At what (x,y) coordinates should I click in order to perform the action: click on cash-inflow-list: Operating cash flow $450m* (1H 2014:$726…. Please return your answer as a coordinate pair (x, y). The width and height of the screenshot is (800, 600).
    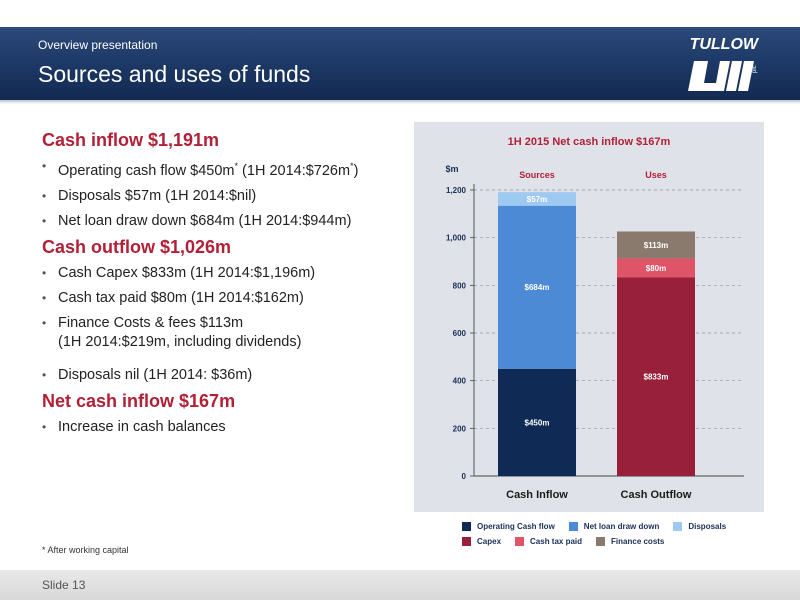
    Looking at the image, I should click on (222, 194).